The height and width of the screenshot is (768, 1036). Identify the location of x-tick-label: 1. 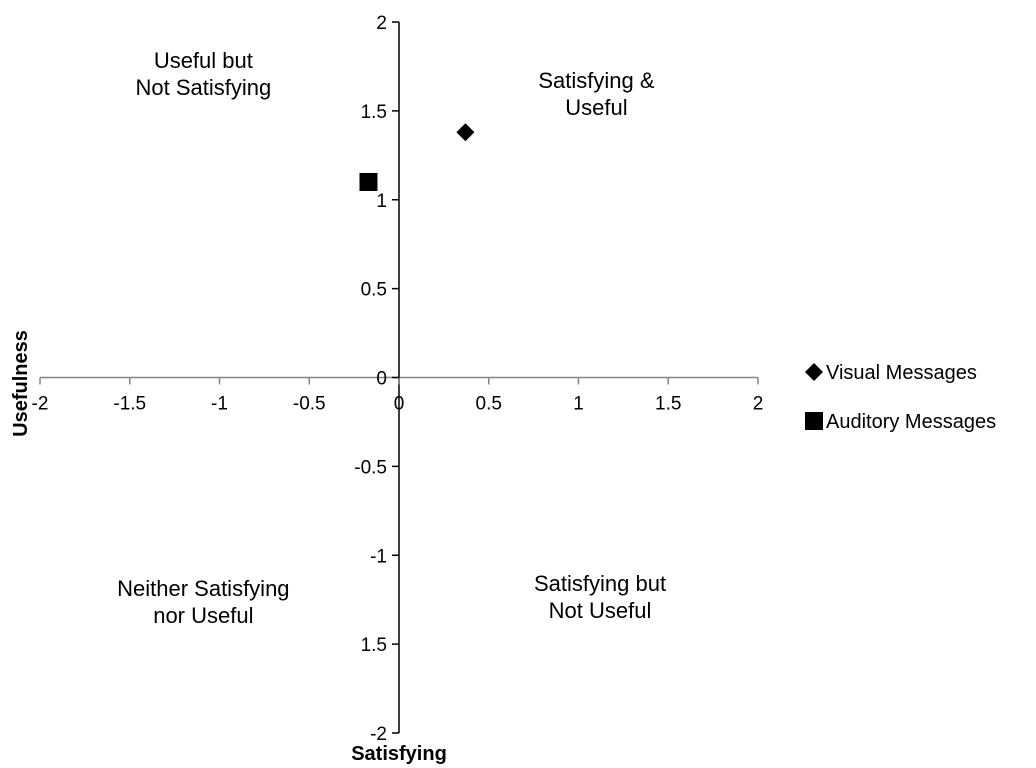
(578, 404).